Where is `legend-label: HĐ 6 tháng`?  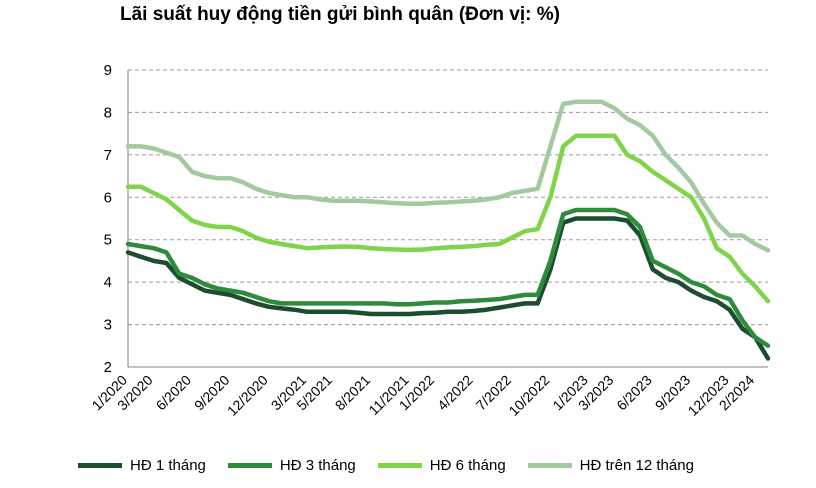 legend-label: HĐ 6 tháng is located at coordinates (467, 465).